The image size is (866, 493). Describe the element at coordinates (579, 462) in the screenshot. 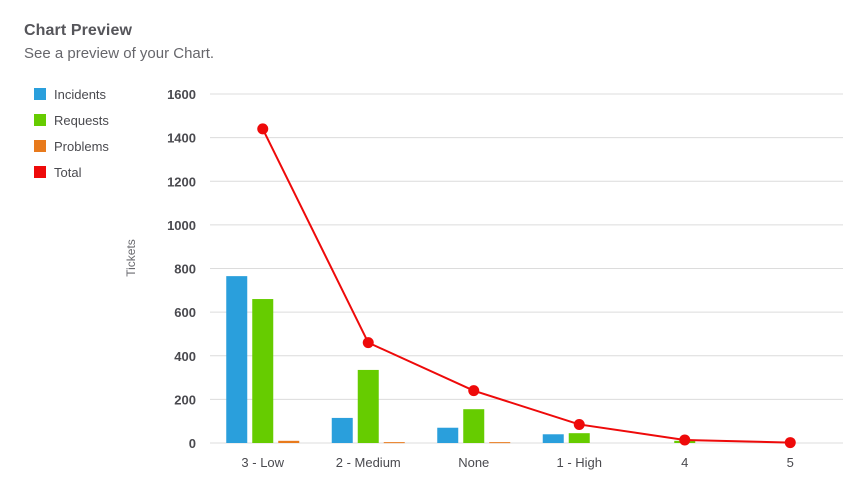

I see `x-tick-label: 1 - High` at that location.